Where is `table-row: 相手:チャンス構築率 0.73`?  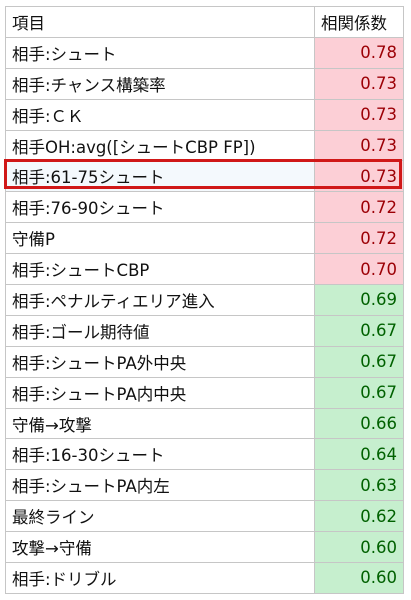
table-row: 相手:チャンス構築率 0.73 is located at coordinates (204, 83).